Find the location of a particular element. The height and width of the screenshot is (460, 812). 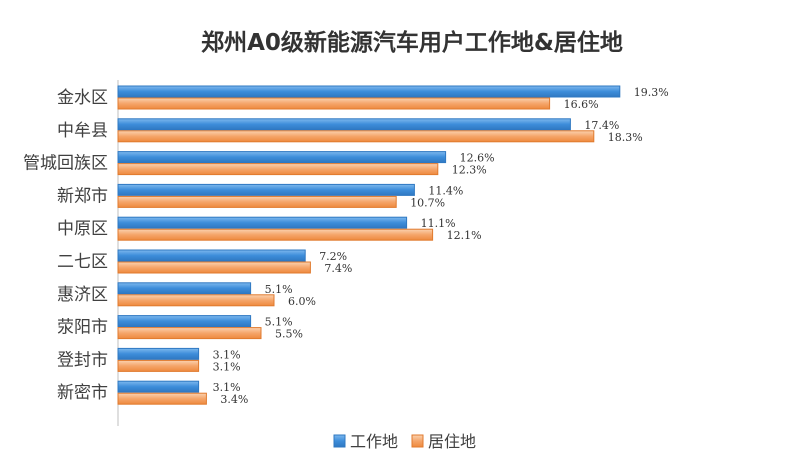

legend-label-work: 工作地 is located at coordinates (374, 441).